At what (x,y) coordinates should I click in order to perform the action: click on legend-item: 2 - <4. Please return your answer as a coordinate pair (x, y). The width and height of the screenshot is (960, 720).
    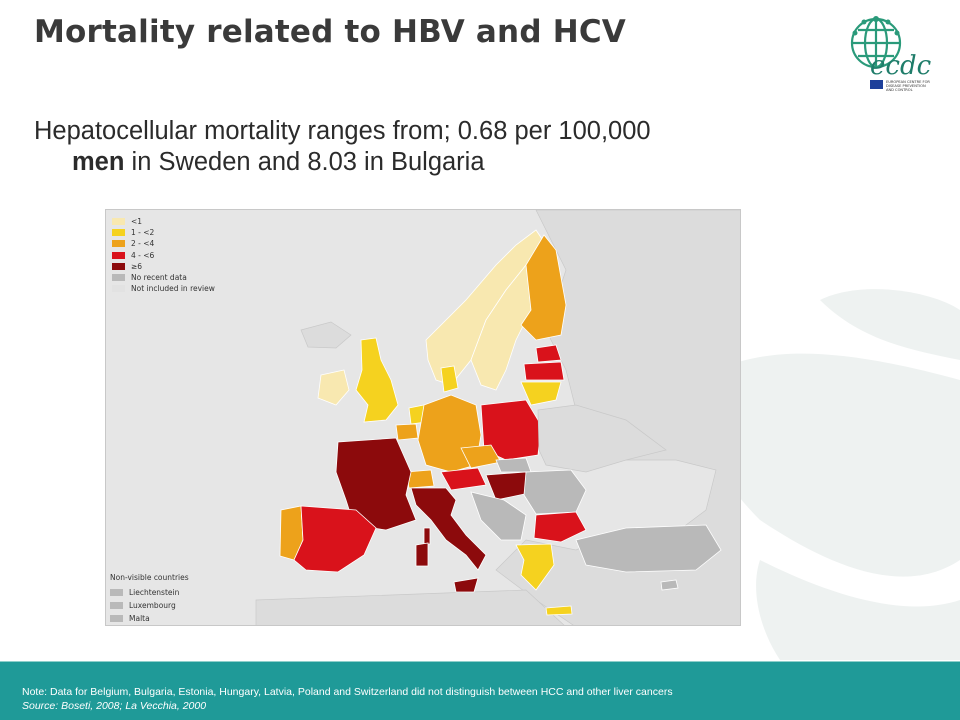
    Looking at the image, I should click on (163, 243).